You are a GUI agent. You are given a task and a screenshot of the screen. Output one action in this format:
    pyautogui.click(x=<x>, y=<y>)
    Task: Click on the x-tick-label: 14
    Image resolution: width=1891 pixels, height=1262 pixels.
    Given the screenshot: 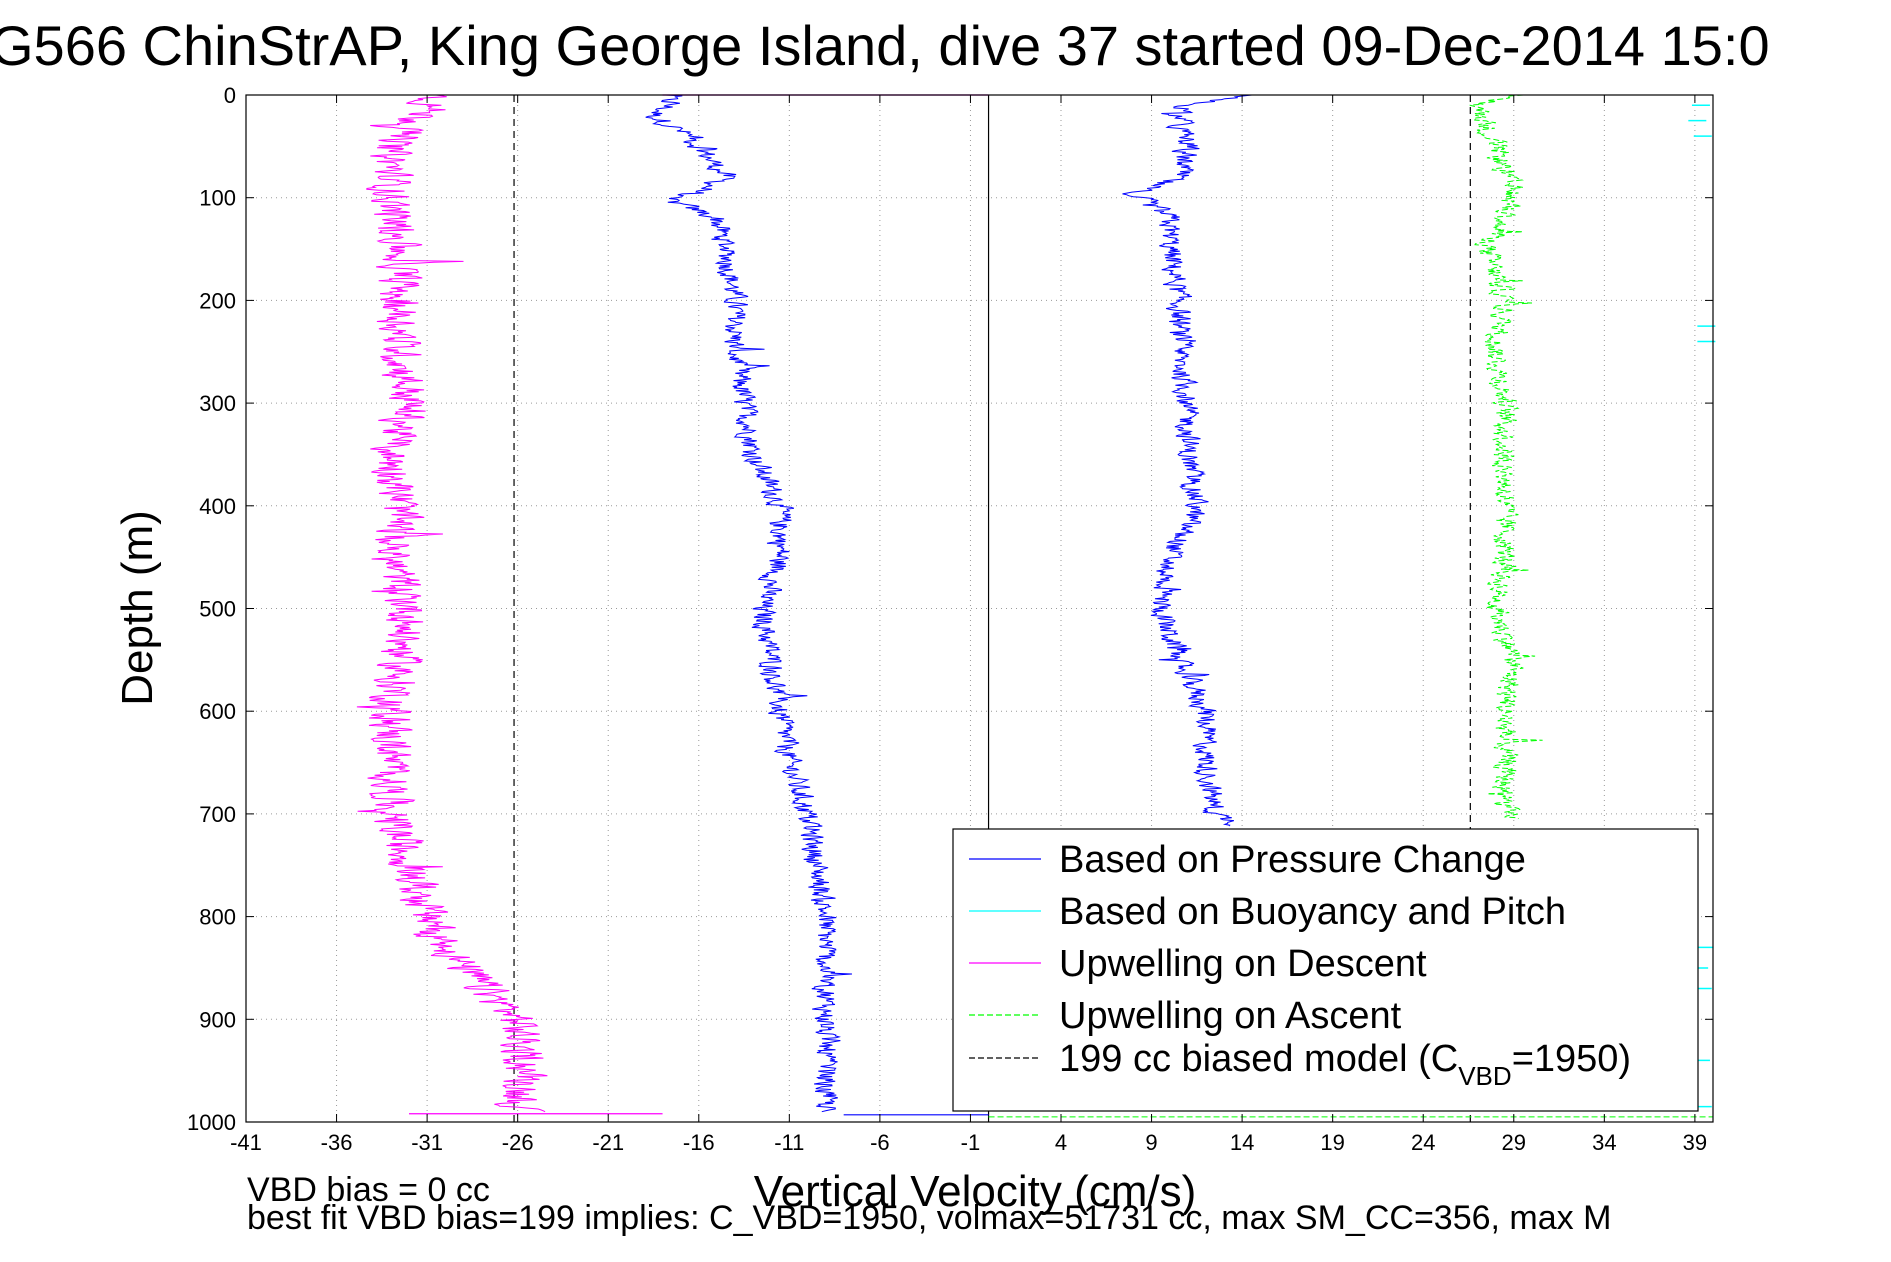 What is the action you would take?
    pyautogui.click(x=1242, y=1142)
    